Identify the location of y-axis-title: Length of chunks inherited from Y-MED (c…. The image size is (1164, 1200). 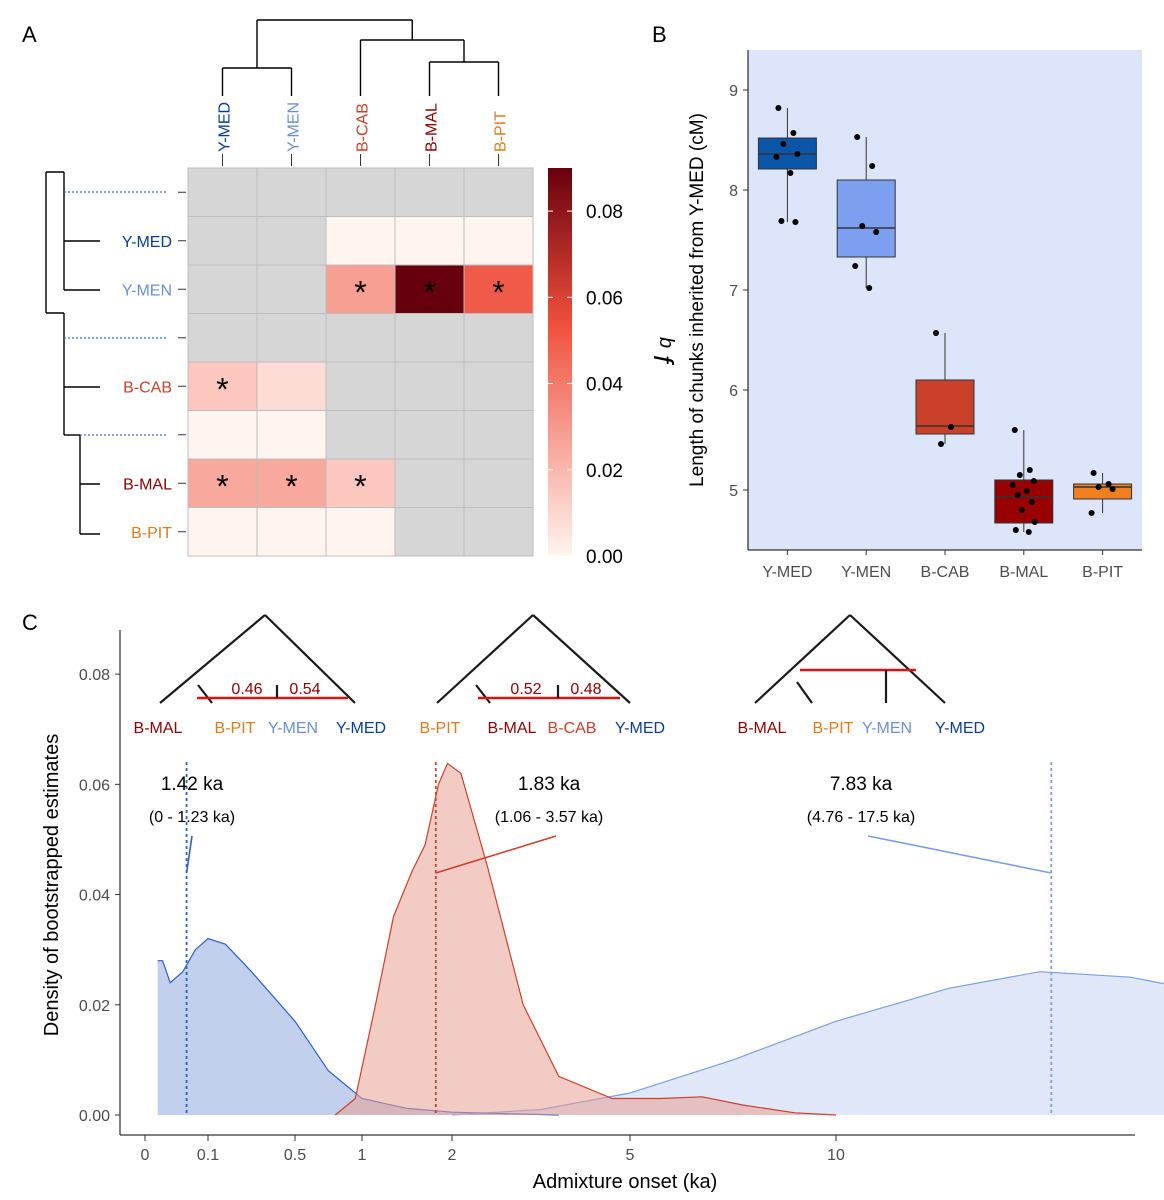
(697, 300).